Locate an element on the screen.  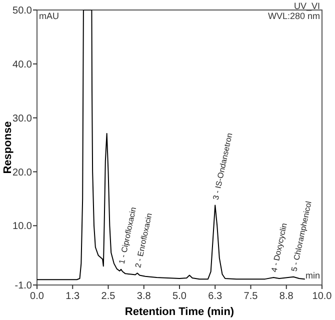
annotation: mAU is located at coordinates (49, 16).